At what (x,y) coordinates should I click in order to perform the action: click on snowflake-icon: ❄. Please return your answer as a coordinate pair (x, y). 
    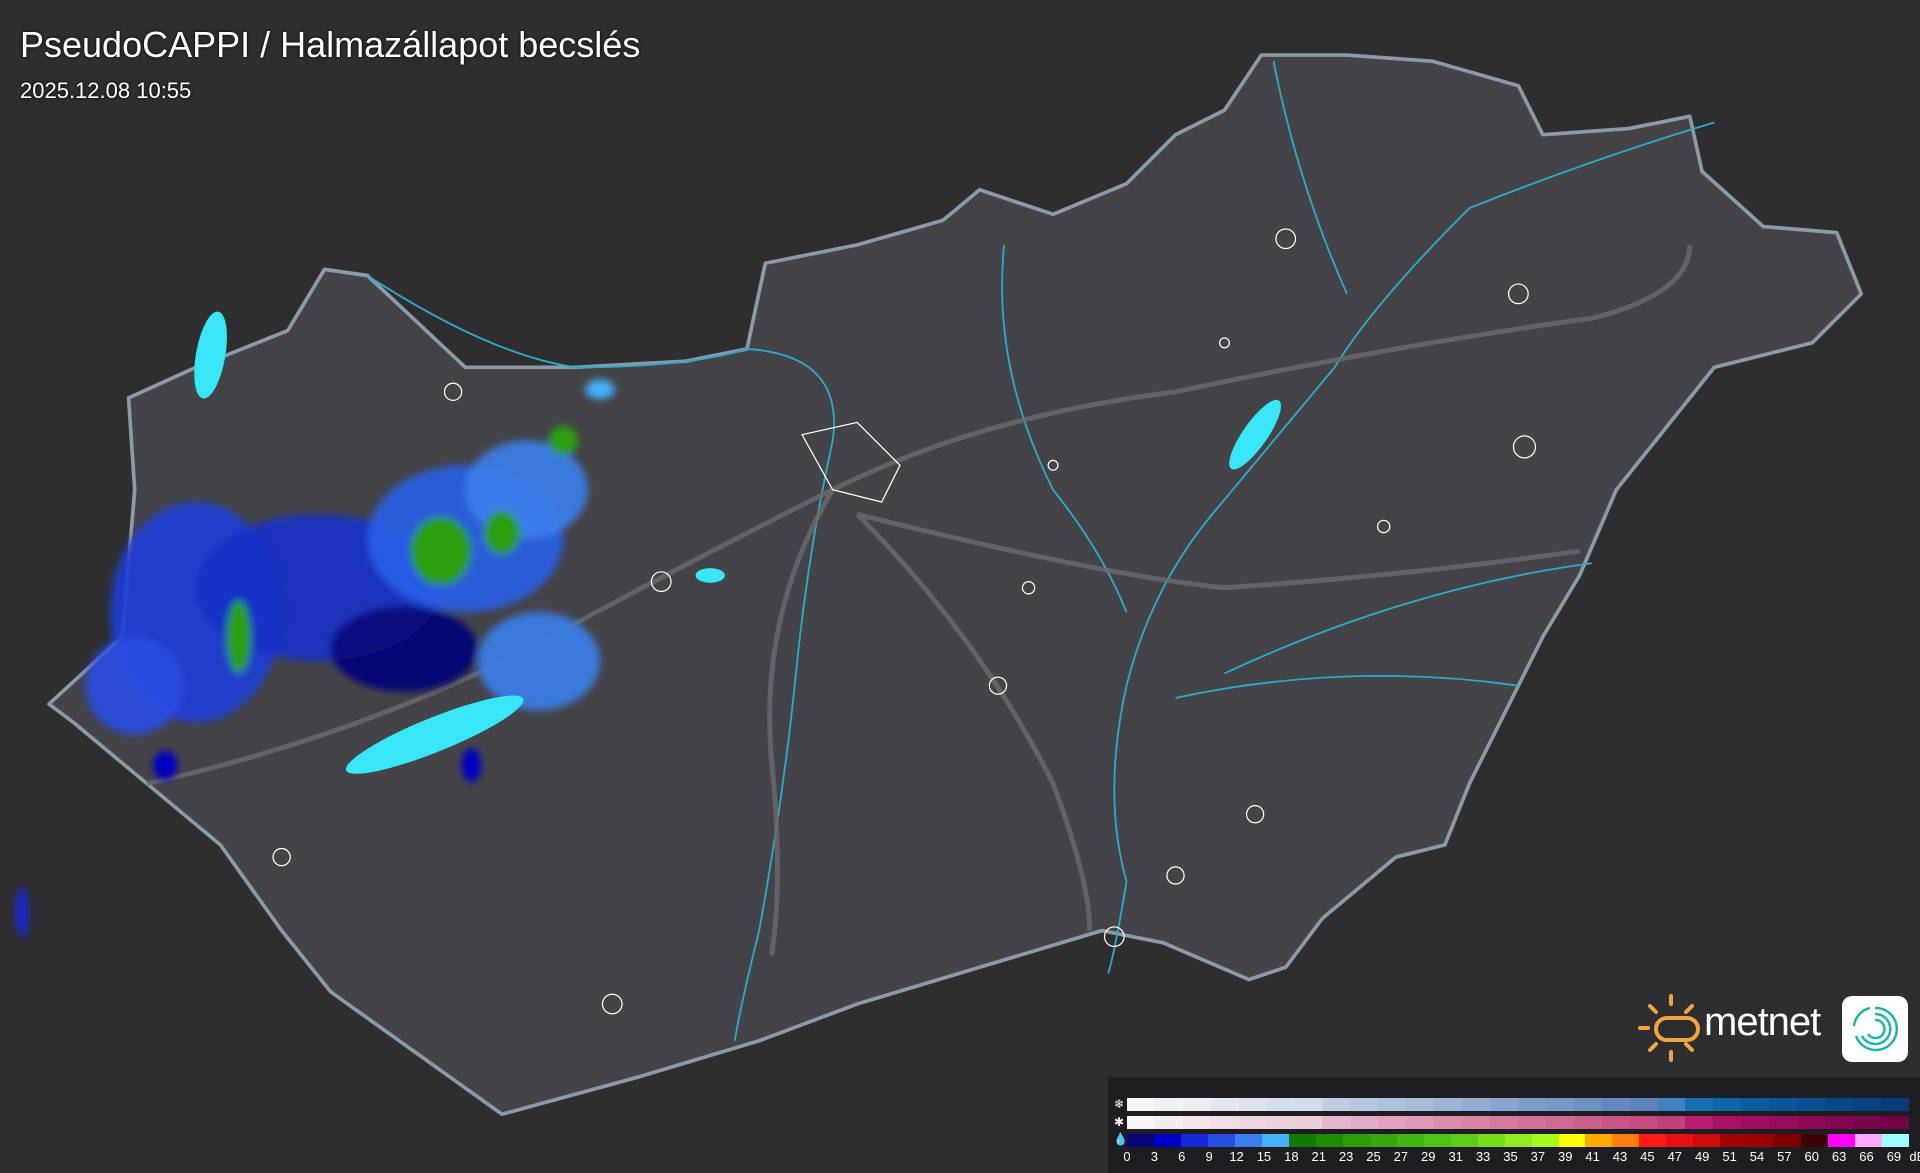
    Looking at the image, I should click on (1119, 1104).